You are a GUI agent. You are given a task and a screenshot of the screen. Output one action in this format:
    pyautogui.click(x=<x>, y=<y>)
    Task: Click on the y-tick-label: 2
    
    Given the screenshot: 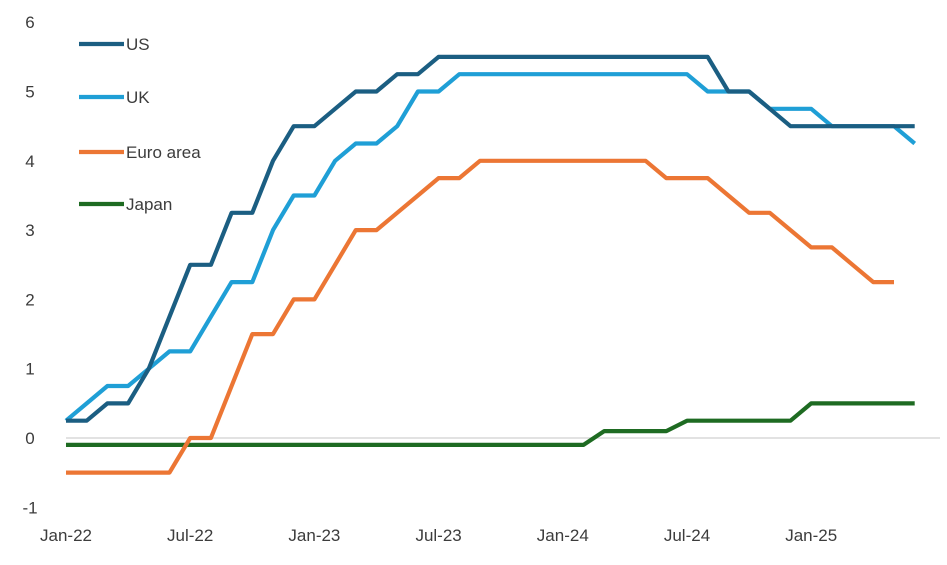 What is the action you would take?
    pyautogui.click(x=29, y=299)
    